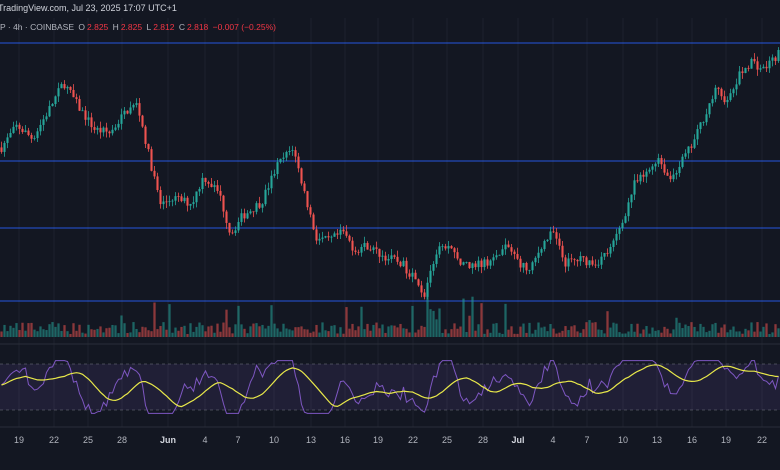  Describe the element at coordinates (98, 27) in the screenshot. I see `open-value: 2.825` at that location.